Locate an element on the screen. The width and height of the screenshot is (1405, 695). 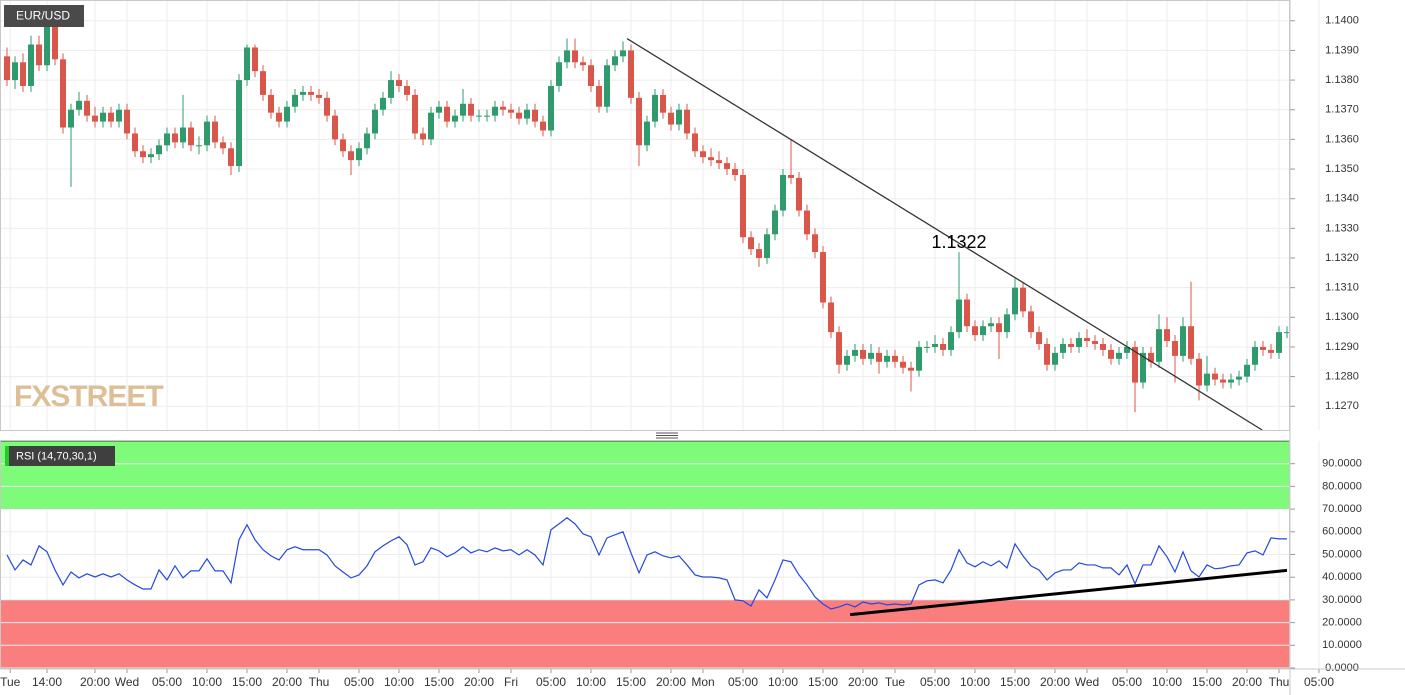
symbol-legend-box is located at coordinates (44, 16).